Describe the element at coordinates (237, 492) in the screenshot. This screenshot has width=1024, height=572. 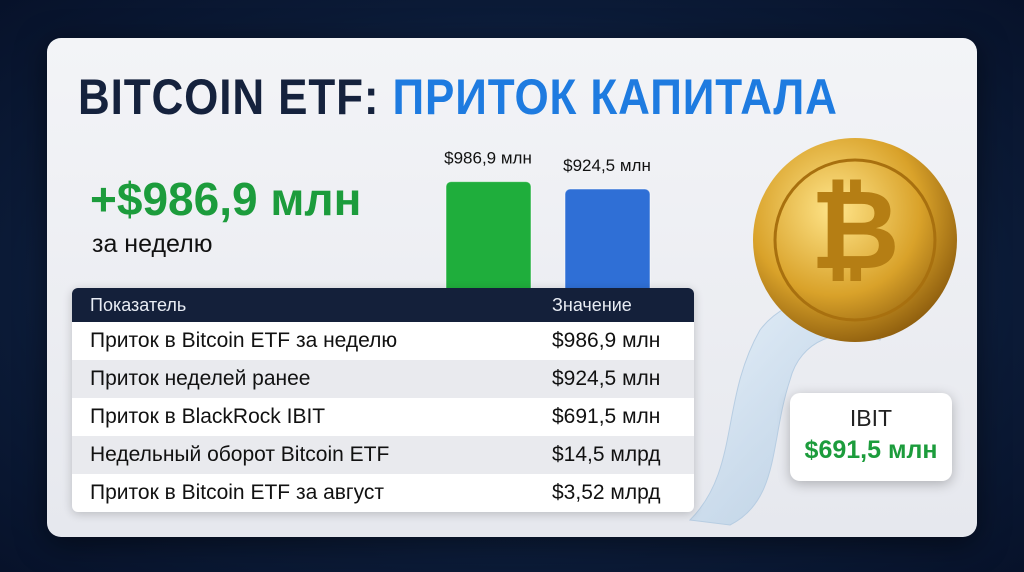
I see `table-cell: Приток в Bitcoin ETF за август` at that location.